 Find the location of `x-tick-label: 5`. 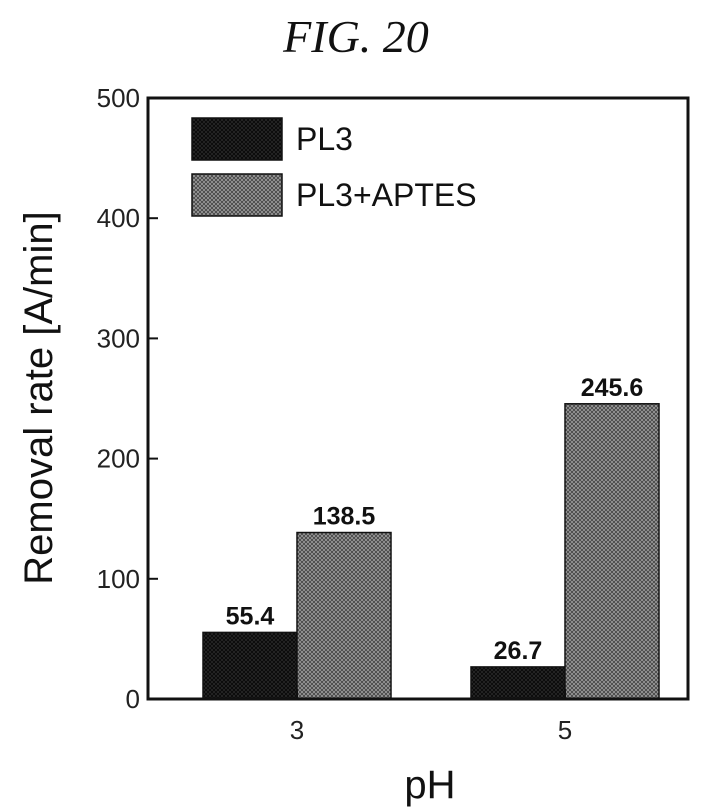

x-tick-label: 5 is located at coordinates (565, 730).